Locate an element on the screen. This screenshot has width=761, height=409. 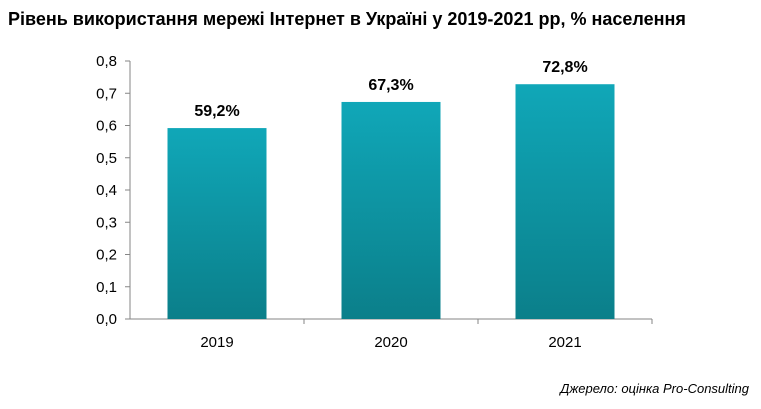
y-tick-label: 0,6 is located at coordinates (106, 126).